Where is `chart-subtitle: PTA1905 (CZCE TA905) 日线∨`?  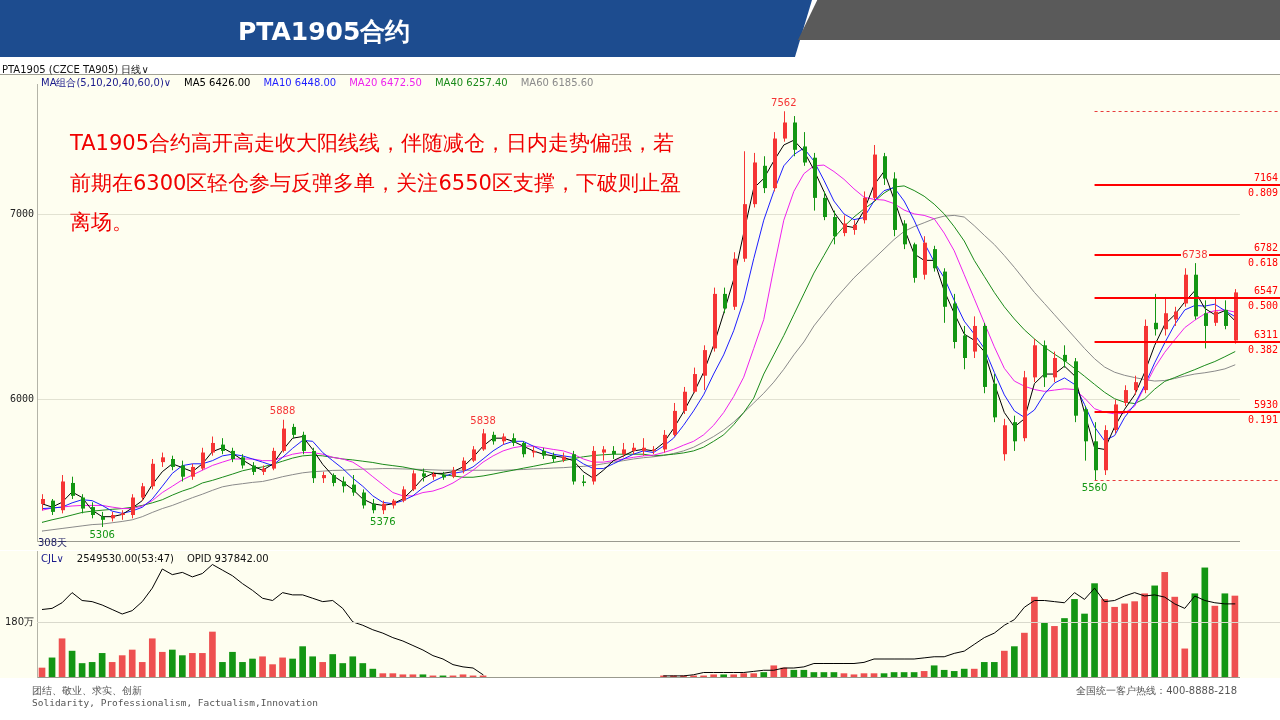 chart-subtitle: PTA1905 (CZCE TA905) 日线∨ is located at coordinates (75, 70).